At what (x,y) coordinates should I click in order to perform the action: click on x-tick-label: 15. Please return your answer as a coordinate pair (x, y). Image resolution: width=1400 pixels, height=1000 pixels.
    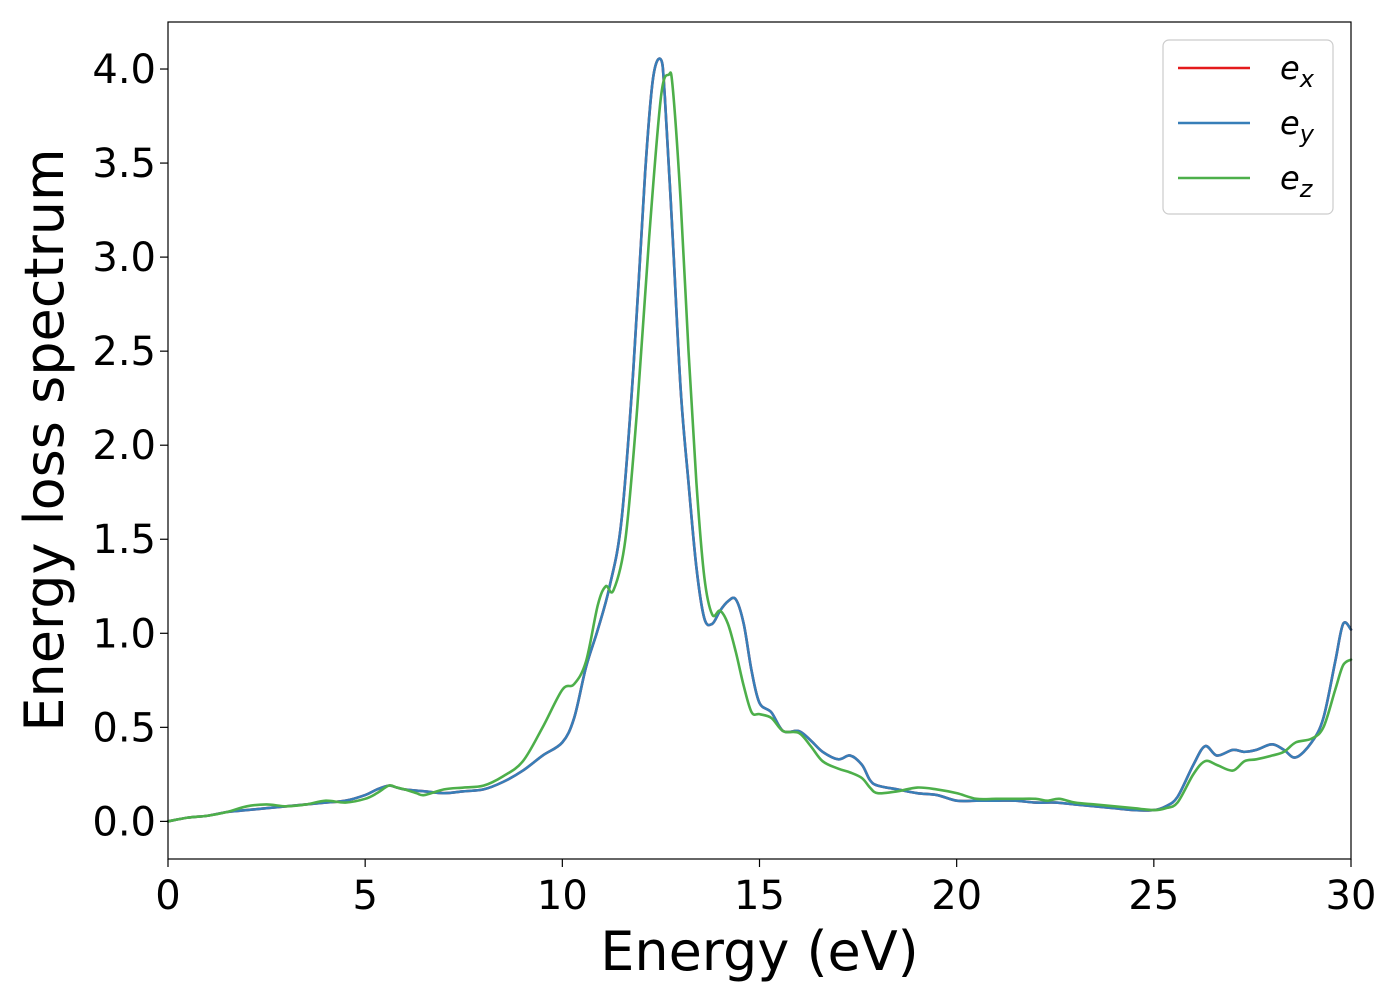
    Looking at the image, I should click on (759, 896).